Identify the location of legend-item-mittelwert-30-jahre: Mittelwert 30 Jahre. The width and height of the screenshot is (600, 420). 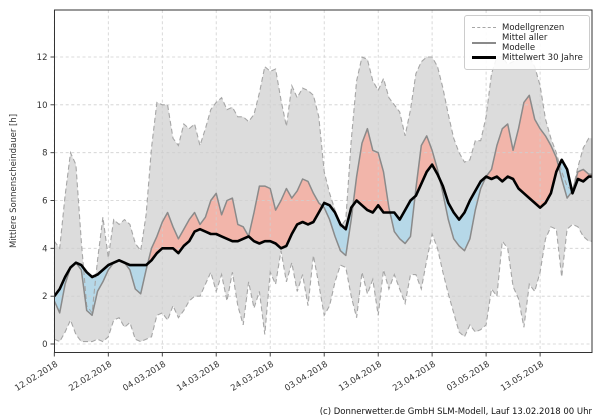
(527, 57).